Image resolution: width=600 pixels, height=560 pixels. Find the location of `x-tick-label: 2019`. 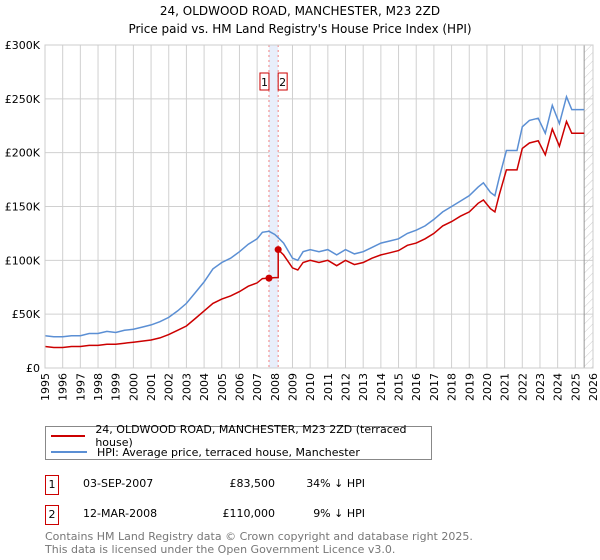

x-tick-label: 2019 is located at coordinates (469, 387).